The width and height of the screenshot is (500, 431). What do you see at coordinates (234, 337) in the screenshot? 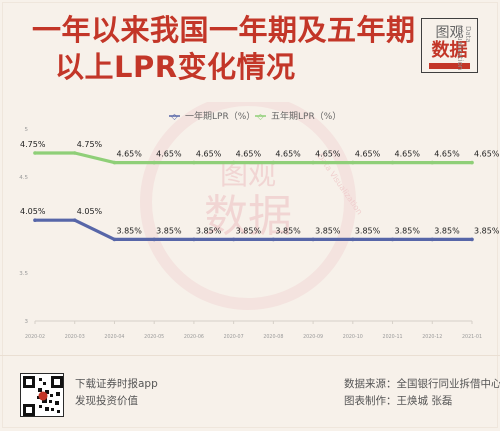
I see `x-tick-label-6: 2020-07` at bounding box center [234, 337].